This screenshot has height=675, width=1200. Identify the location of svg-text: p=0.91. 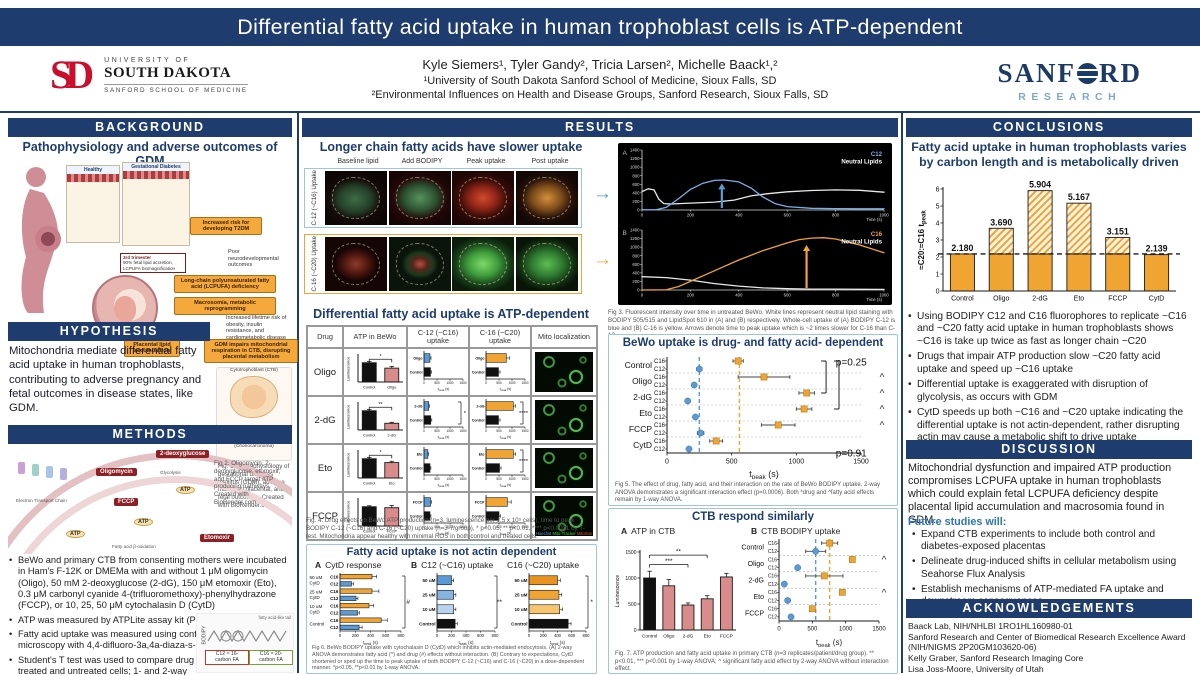
(851, 453).